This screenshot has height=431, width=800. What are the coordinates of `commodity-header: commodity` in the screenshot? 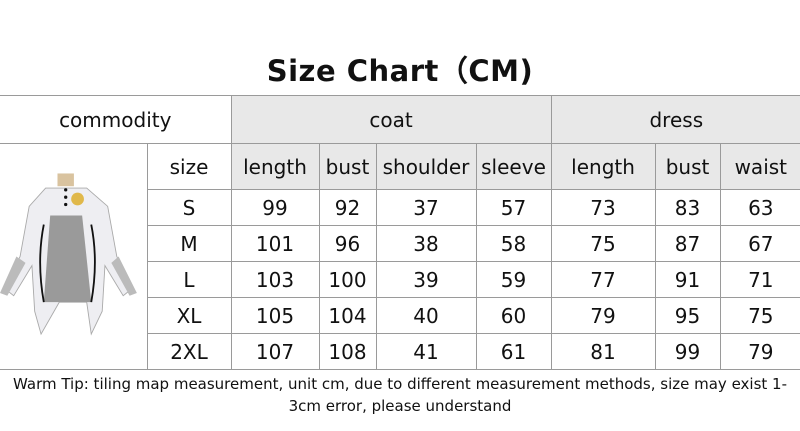 It's located at (116, 119).